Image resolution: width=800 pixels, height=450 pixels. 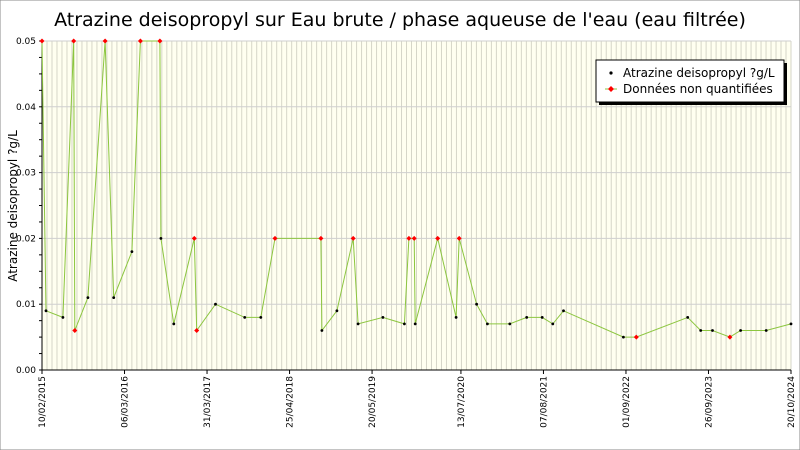 What do you see at coordinates (698, 89) in the screenshot?
I see `legend-label-nonquantified: Données non quantifiées` at bounding box center [698, 89].